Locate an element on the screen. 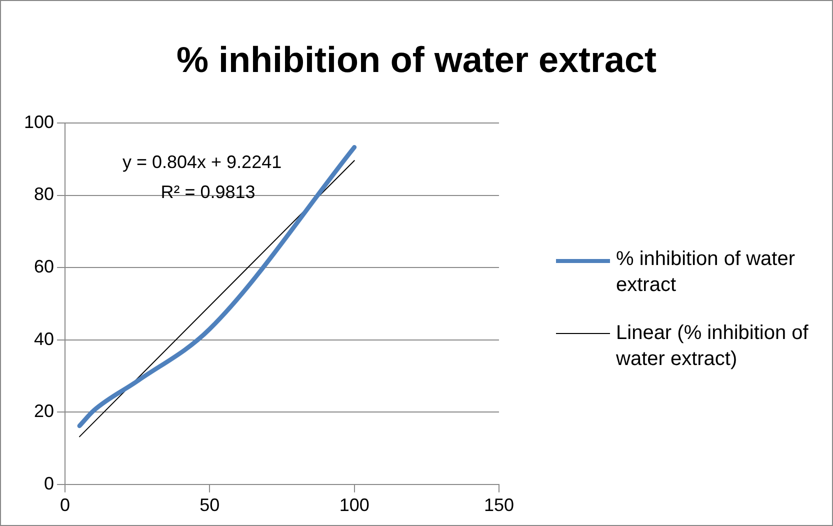 This screenshot has width=833, height=526. x-tick-label: 100 is located at coordinates (354, 505).